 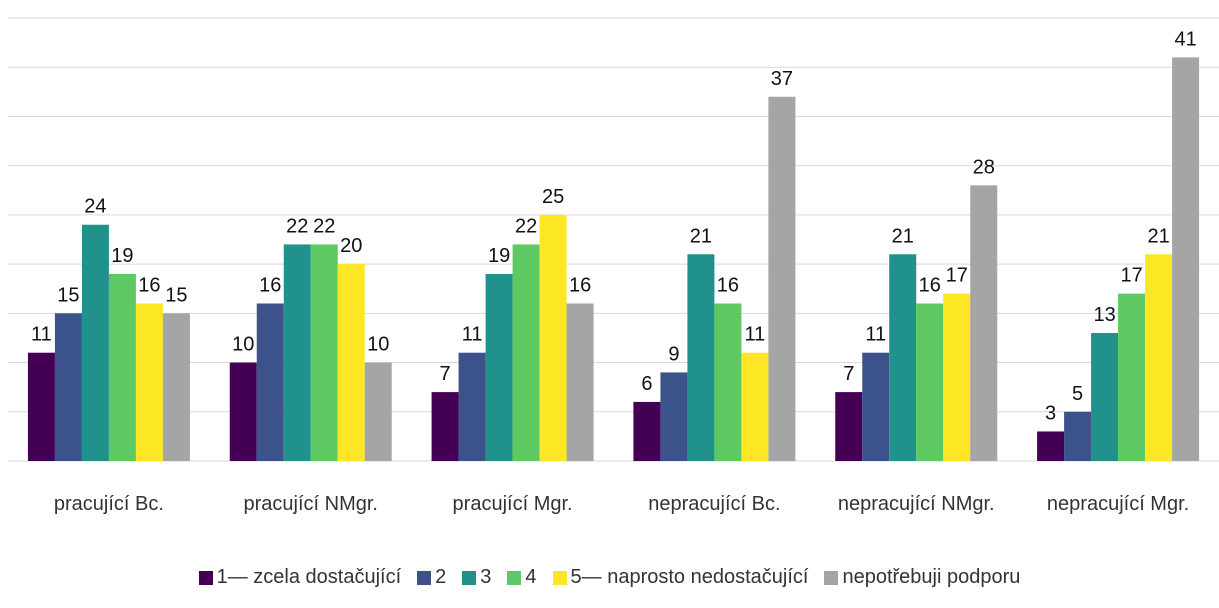 I want to click on legend-item: 5— naprosto nedostačující, so click(x=680, y=577).